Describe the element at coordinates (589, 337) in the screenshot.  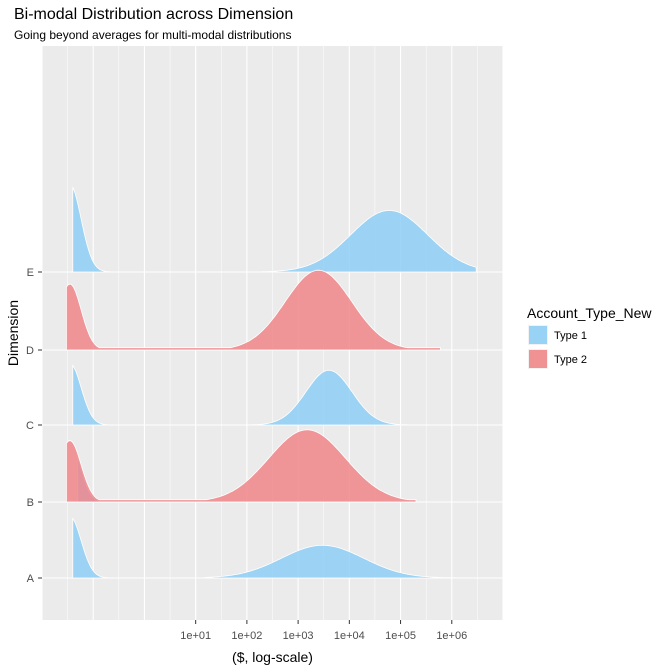
I see `legend: Account_Type_New Type 1 Type 2` at that location.